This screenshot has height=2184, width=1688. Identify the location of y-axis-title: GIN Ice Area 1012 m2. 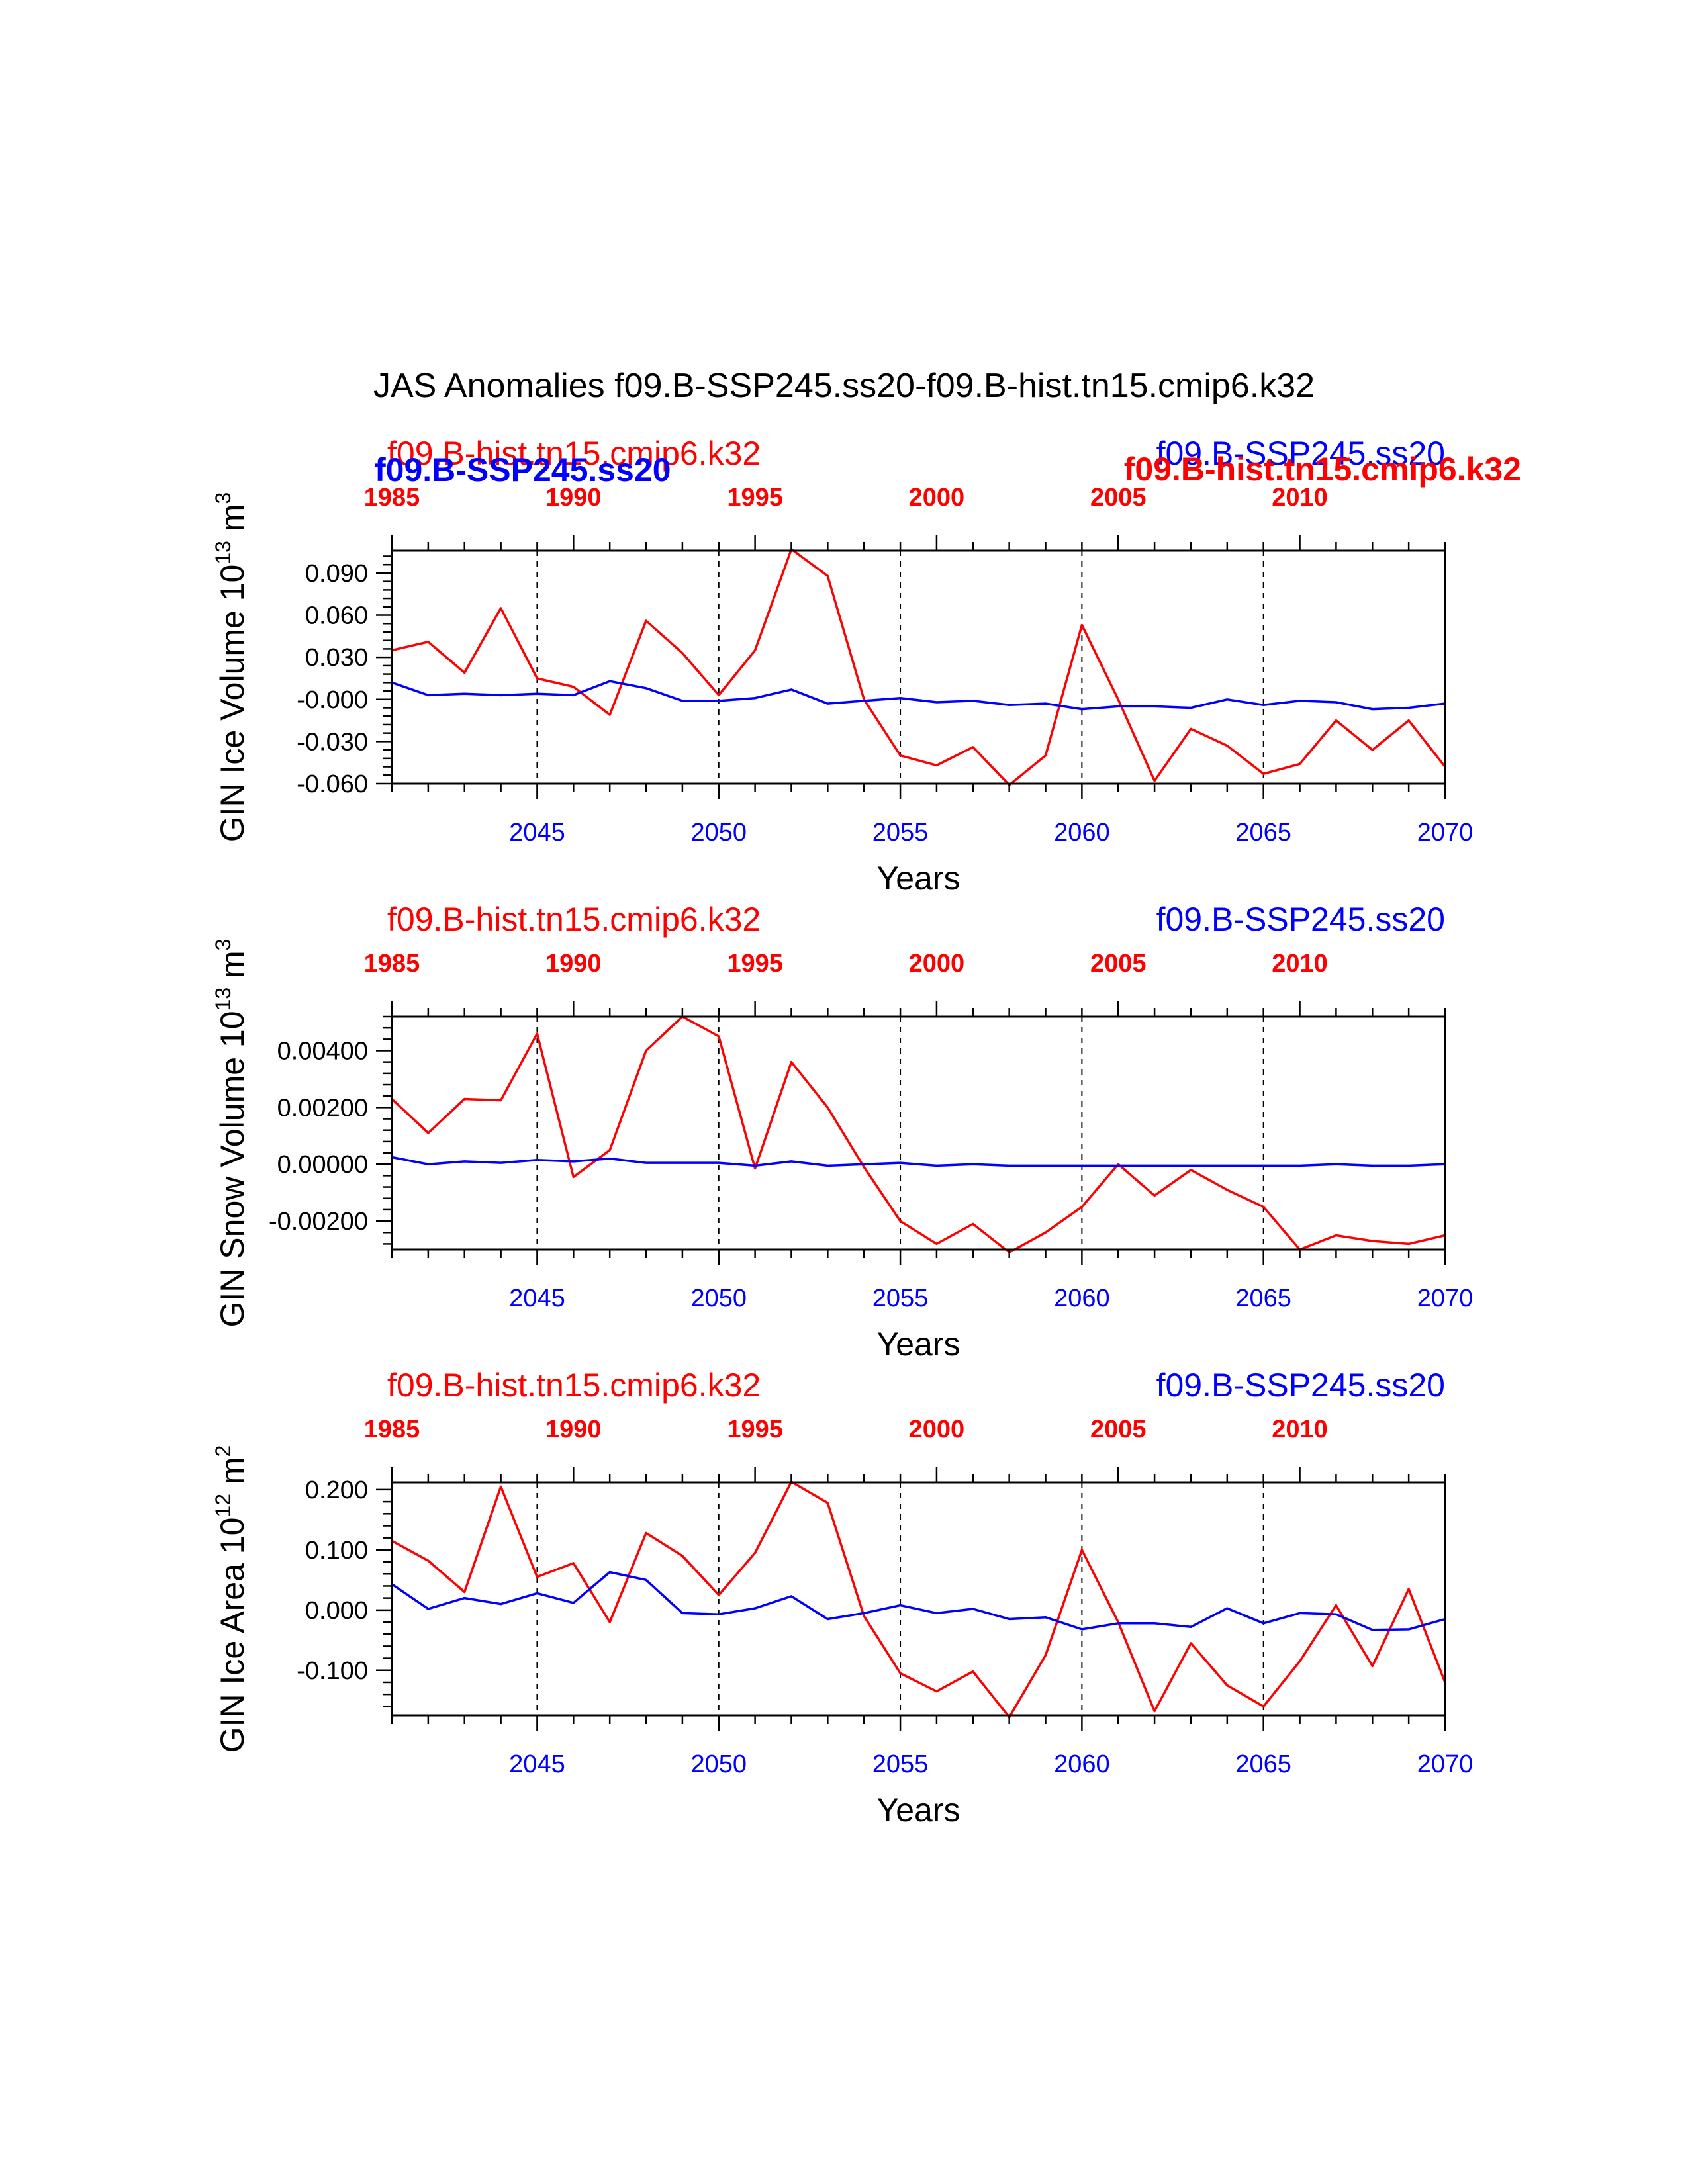
(231, 1599).